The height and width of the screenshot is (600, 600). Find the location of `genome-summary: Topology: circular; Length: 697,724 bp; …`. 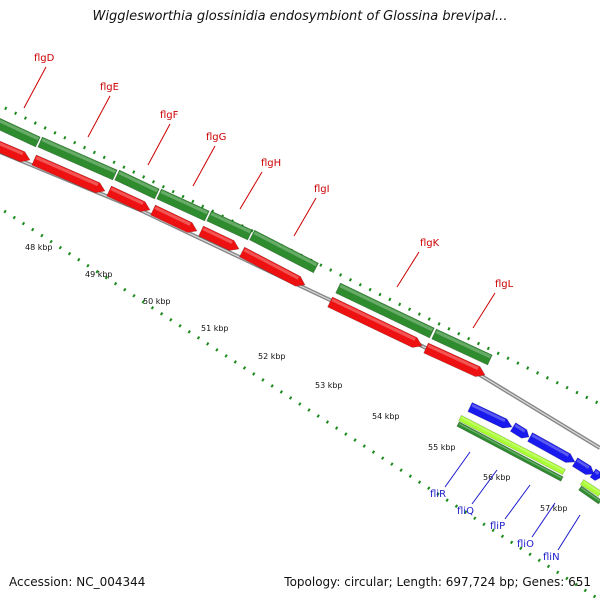

genome-summary: Topology: circular; Length: 697,724 bp; … is located at coordinates (437, 582).